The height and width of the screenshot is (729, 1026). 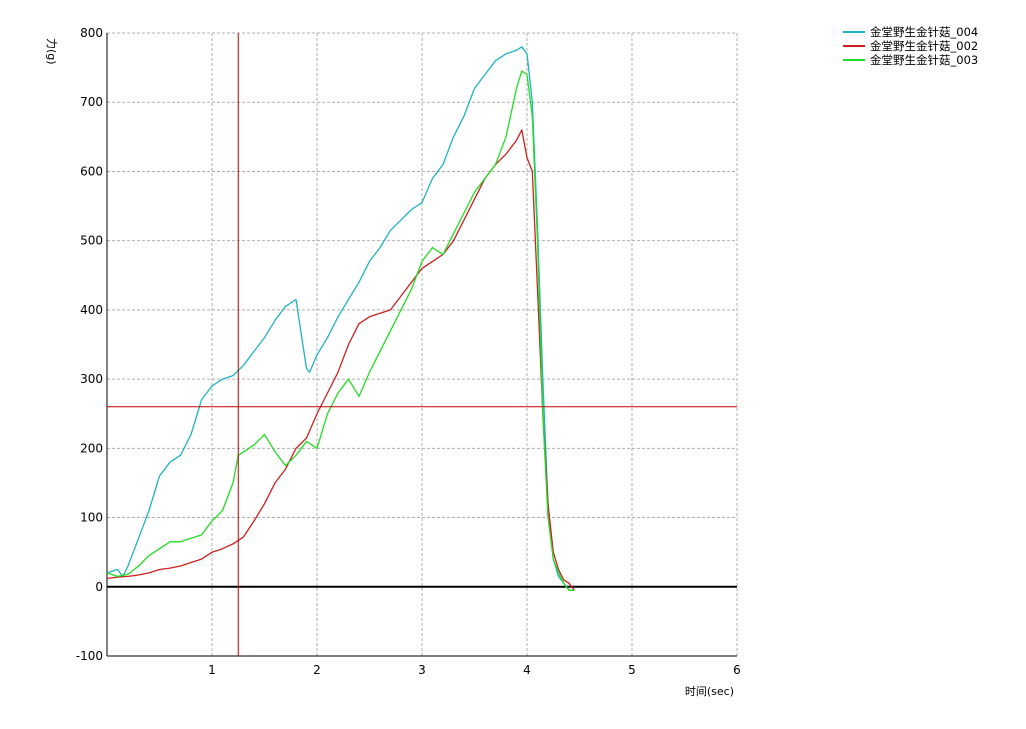 I want to click on y-tick-label: -100, so click(x=89, y=656).